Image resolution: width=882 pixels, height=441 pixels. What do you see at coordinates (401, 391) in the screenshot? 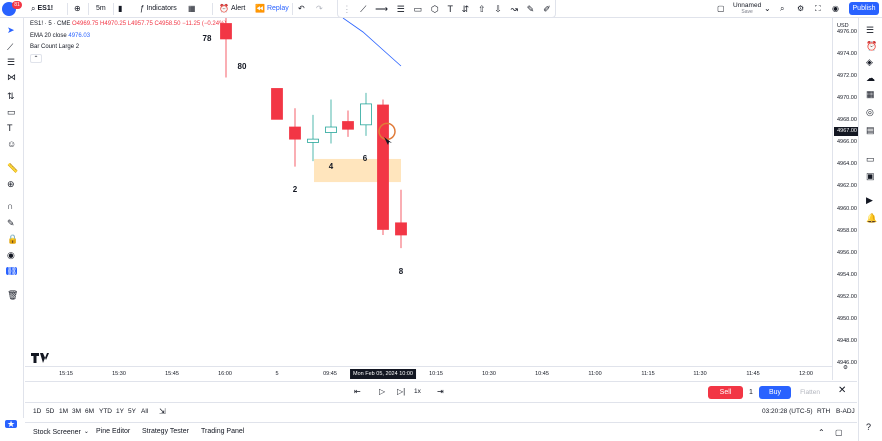
I see `step-forward-icon: ▷|` at bounding box center [401, 391].